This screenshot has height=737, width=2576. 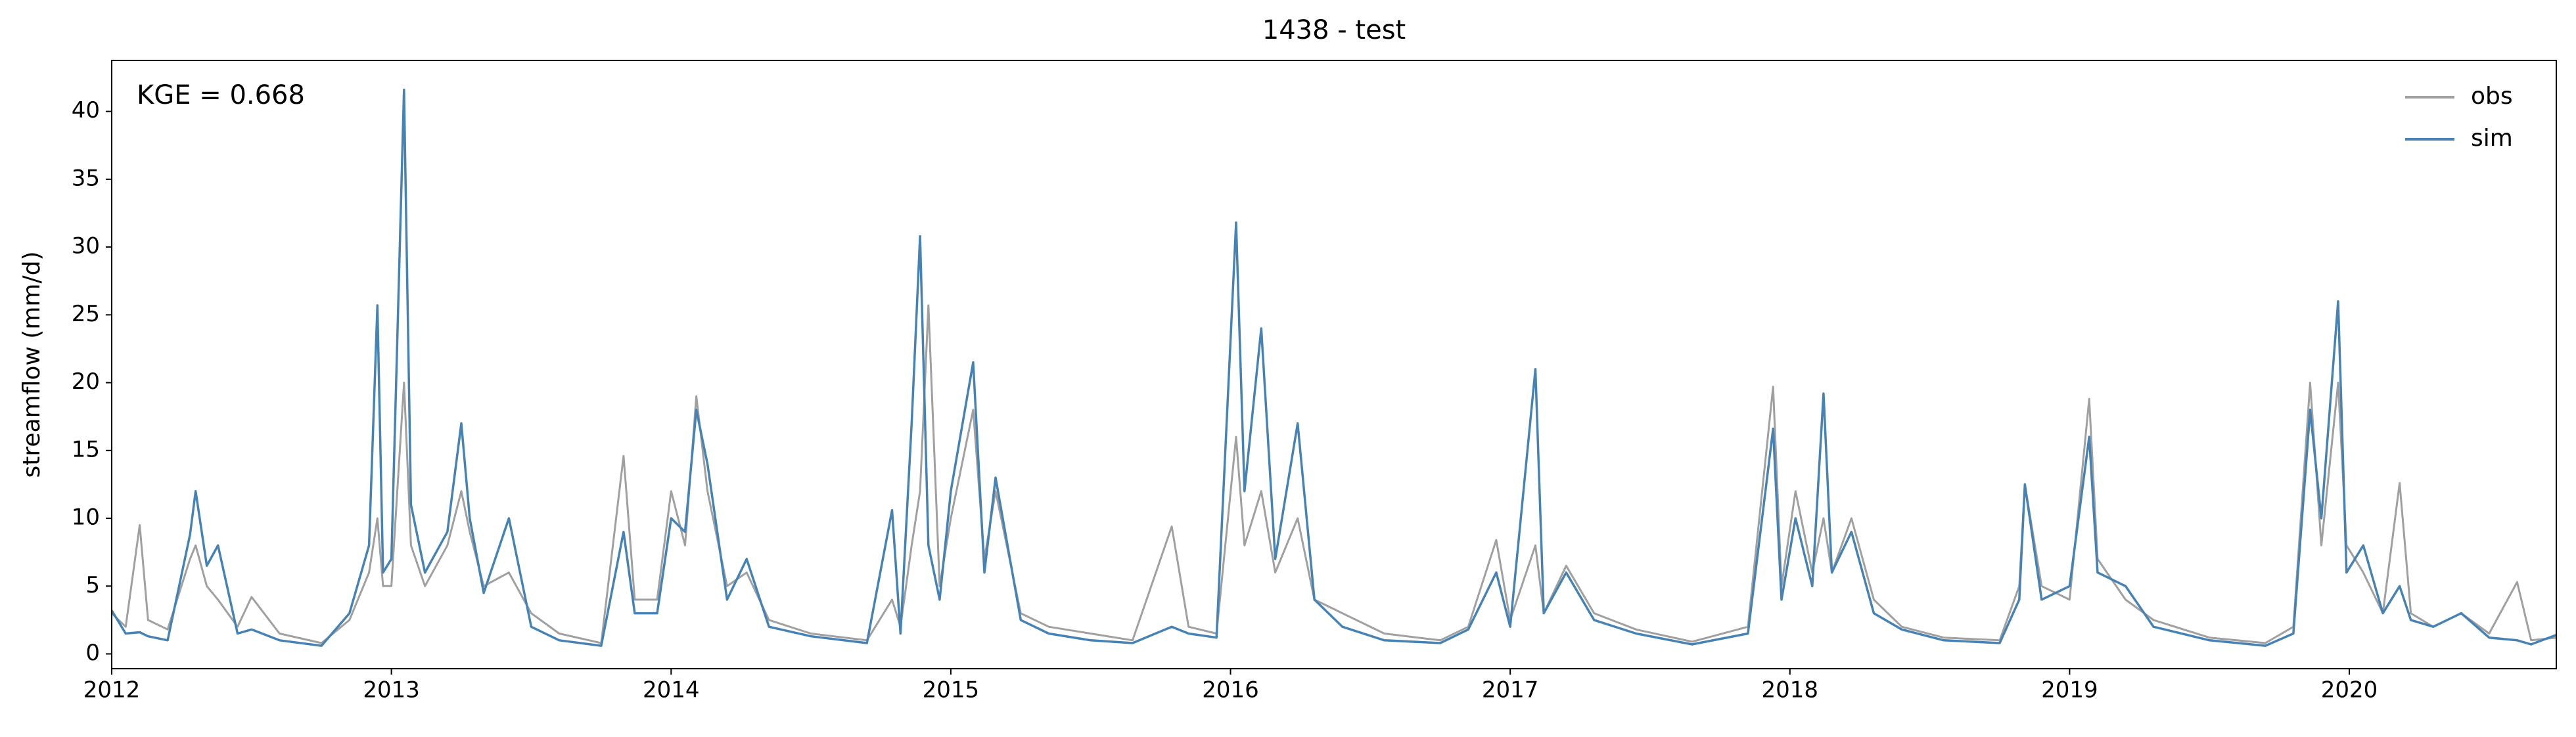 I want to click on y-axis-label: streamflow (mm/d), so click(x=32, y=365).